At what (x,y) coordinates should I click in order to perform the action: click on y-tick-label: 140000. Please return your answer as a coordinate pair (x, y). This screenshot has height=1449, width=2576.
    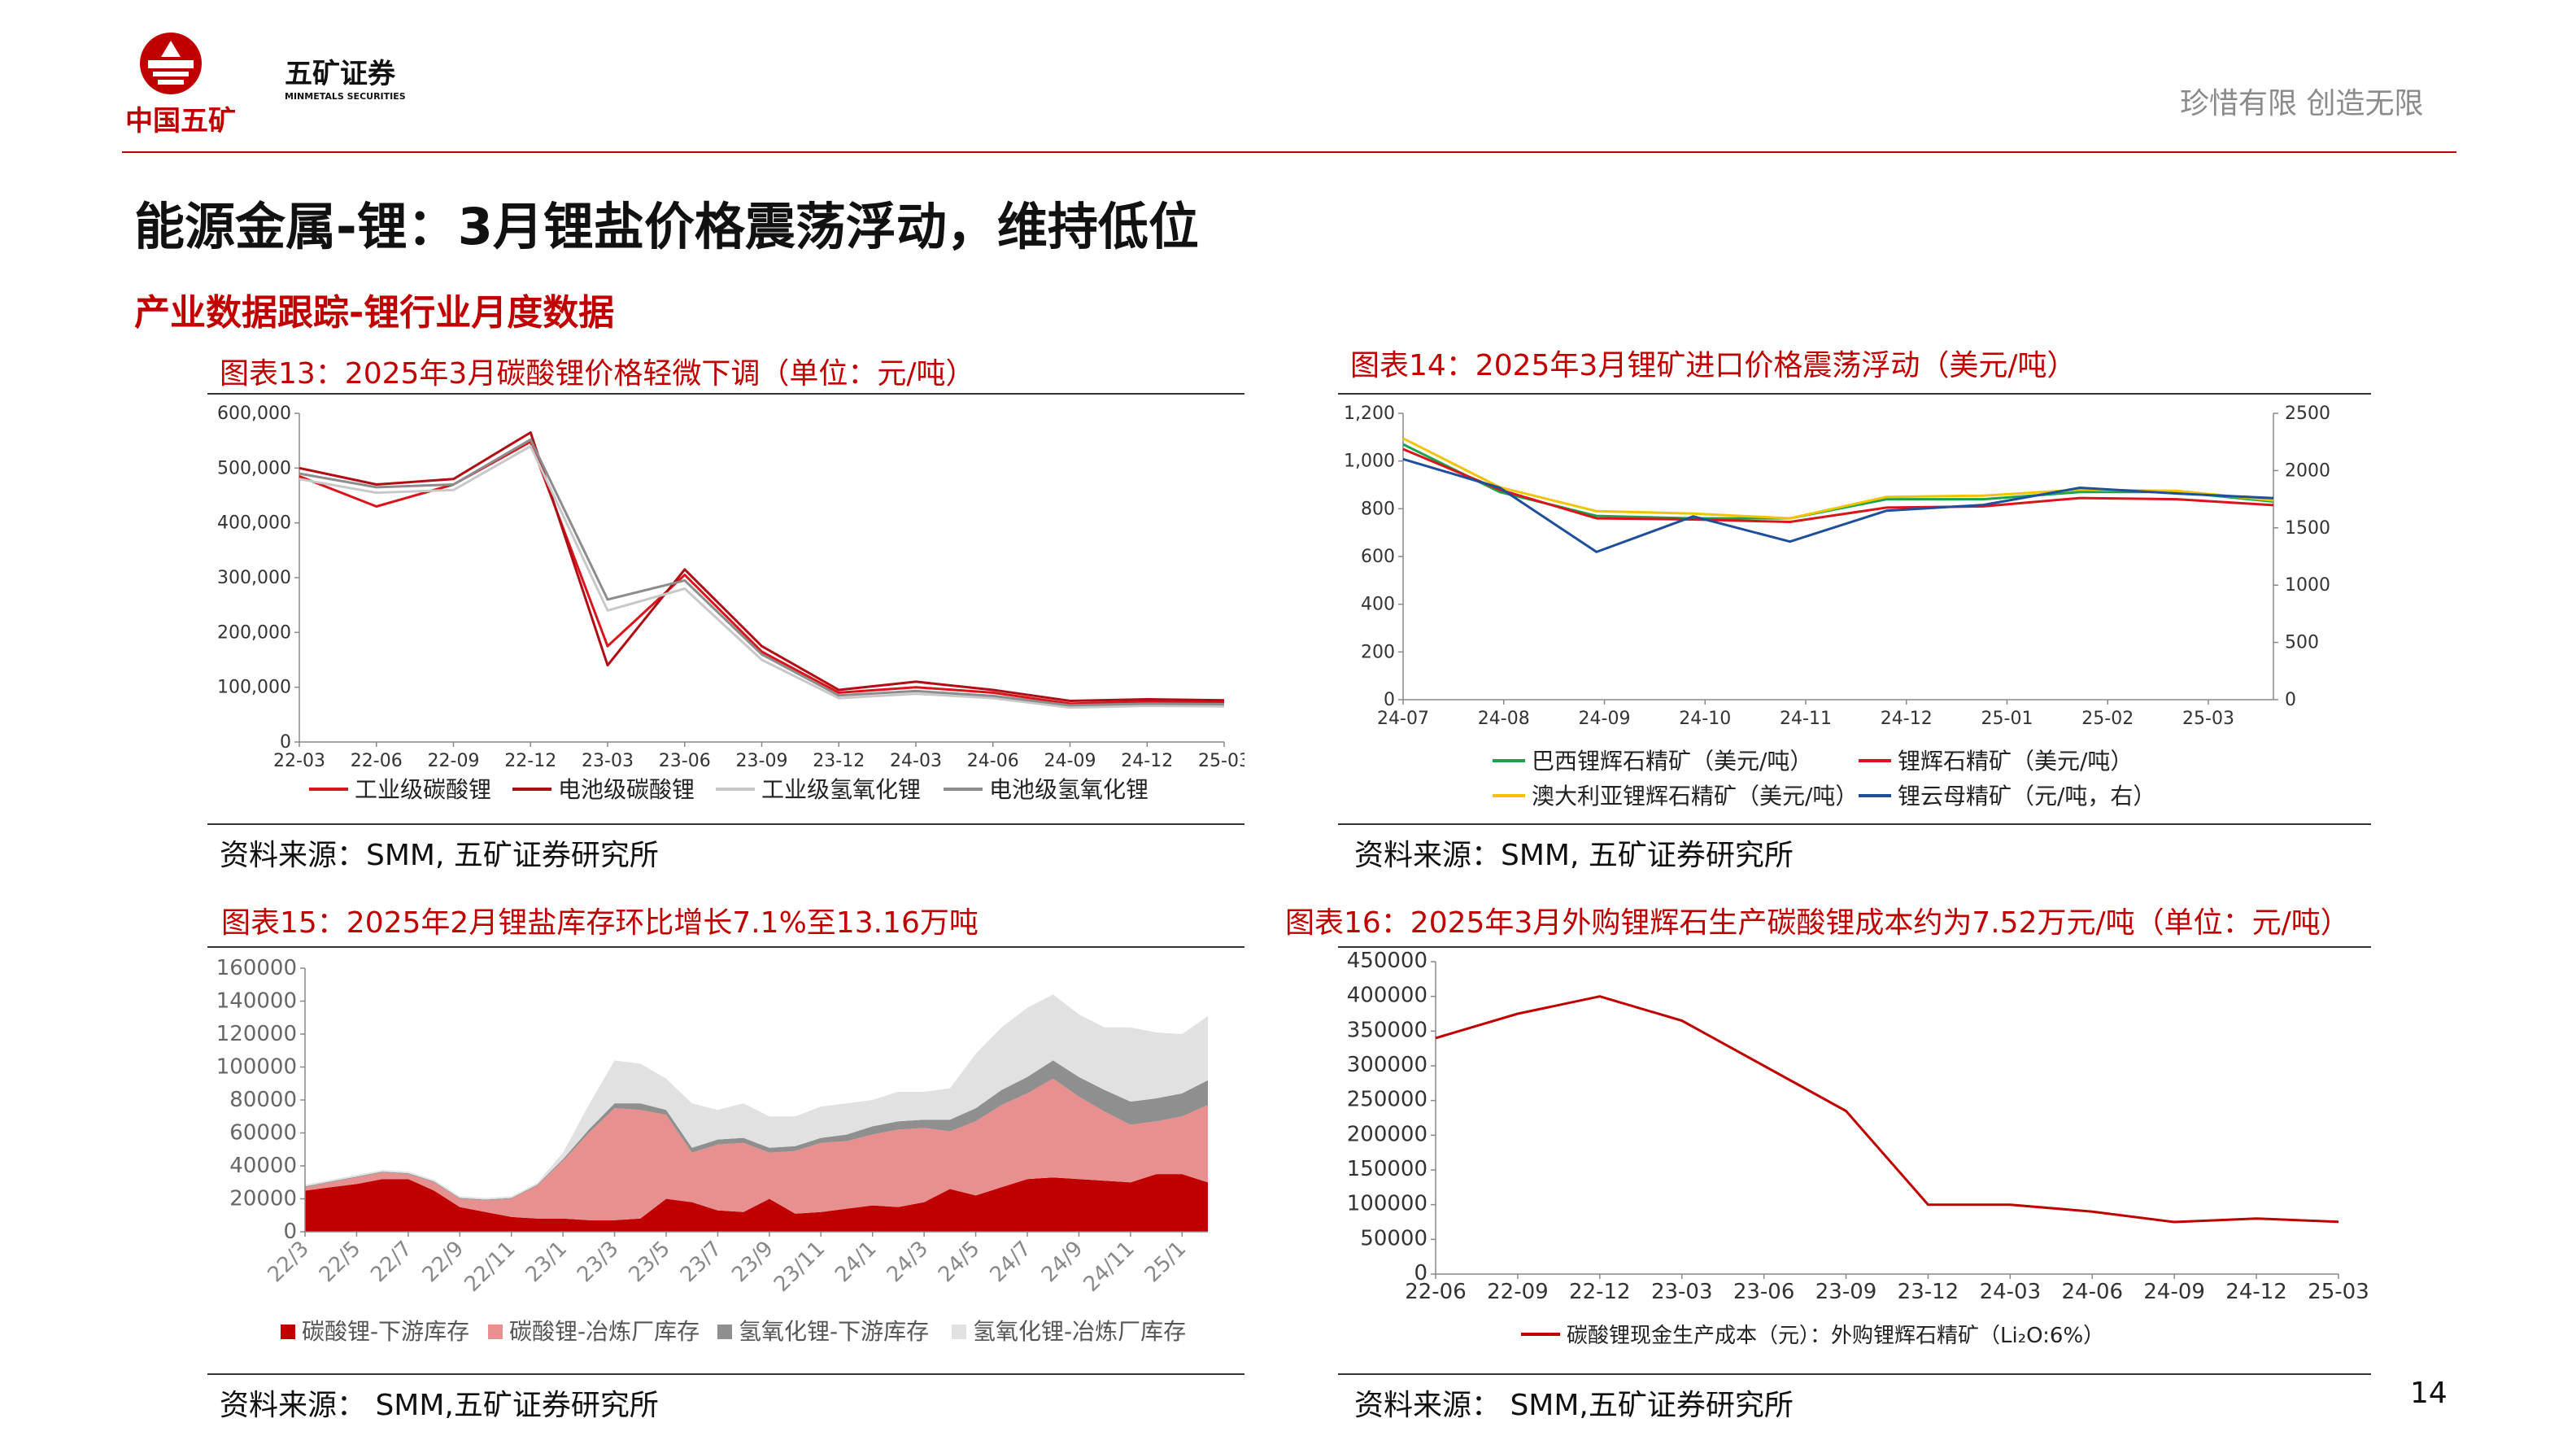
    Looking at the image, I should click on (256, 1001).